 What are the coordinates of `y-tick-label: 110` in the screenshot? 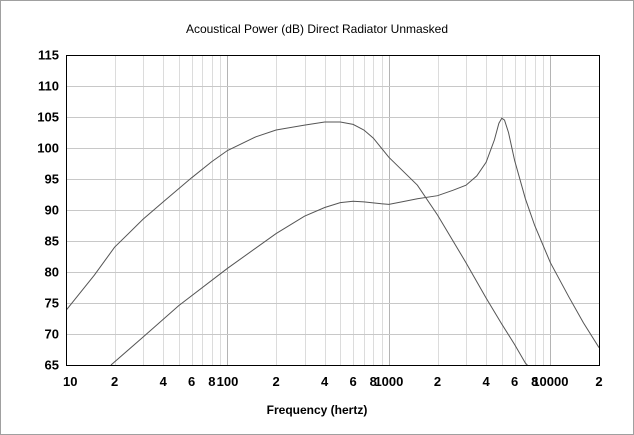 It's located at (48, 86).